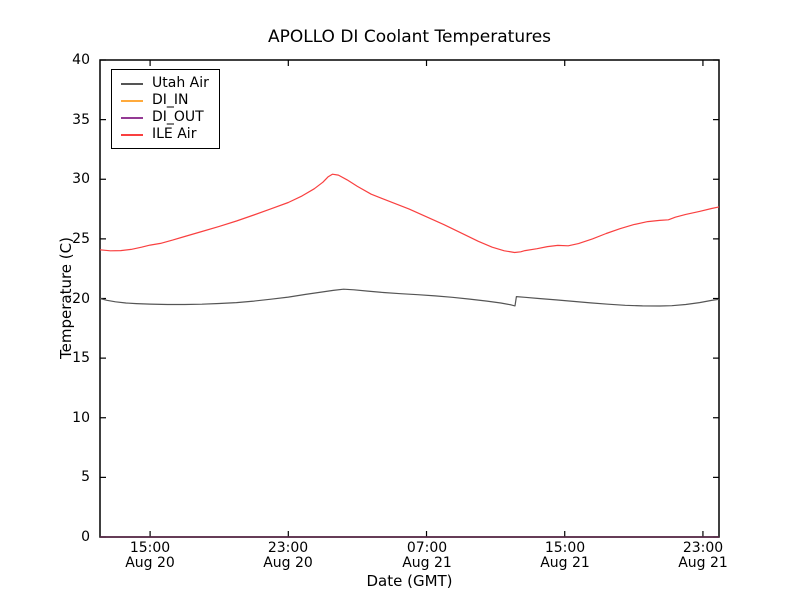  I want to click on legend-label: ILE Air, so click(174, 134).